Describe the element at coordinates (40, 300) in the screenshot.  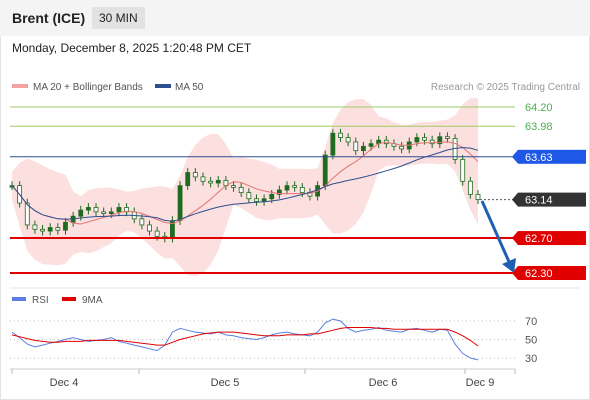
I see `rsi-legend-label: RSI` at that location.